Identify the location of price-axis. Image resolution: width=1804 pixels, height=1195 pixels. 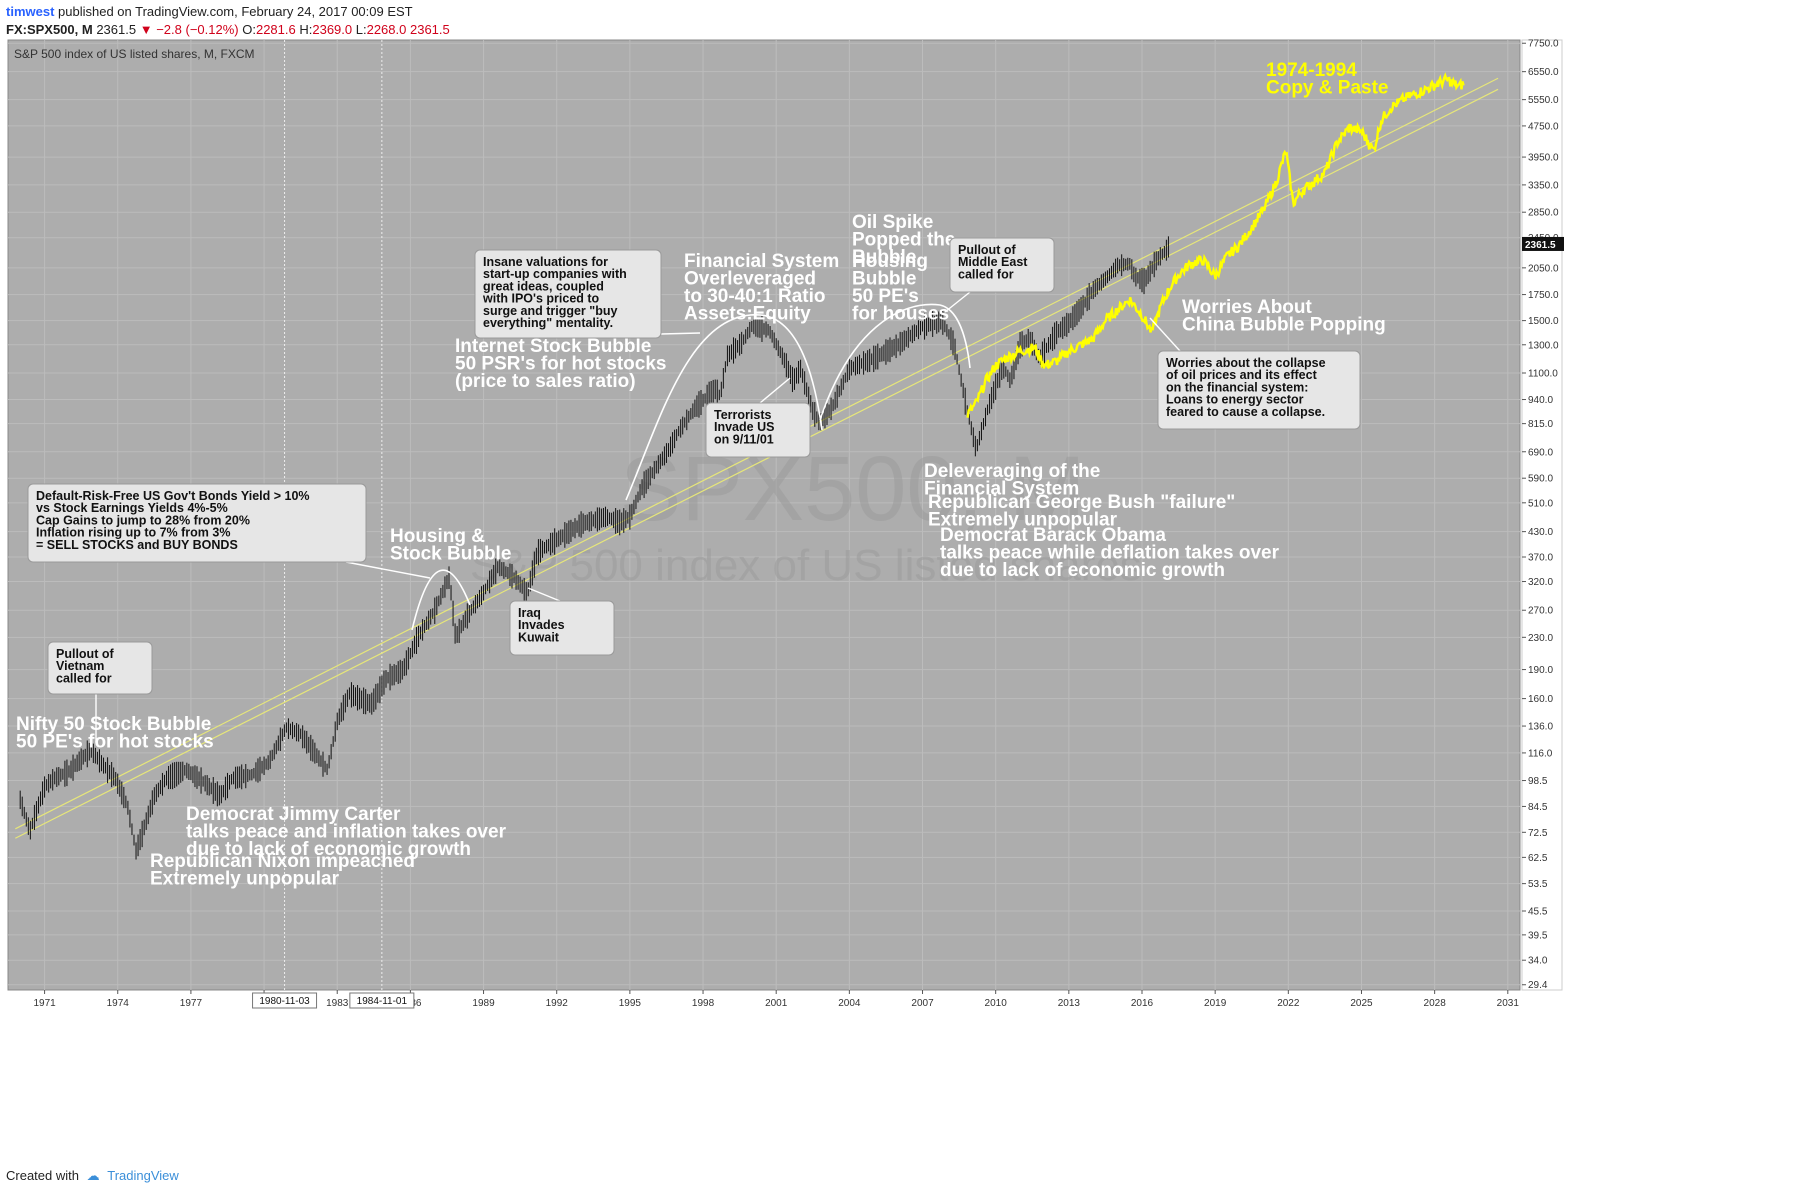
(1542, 515).